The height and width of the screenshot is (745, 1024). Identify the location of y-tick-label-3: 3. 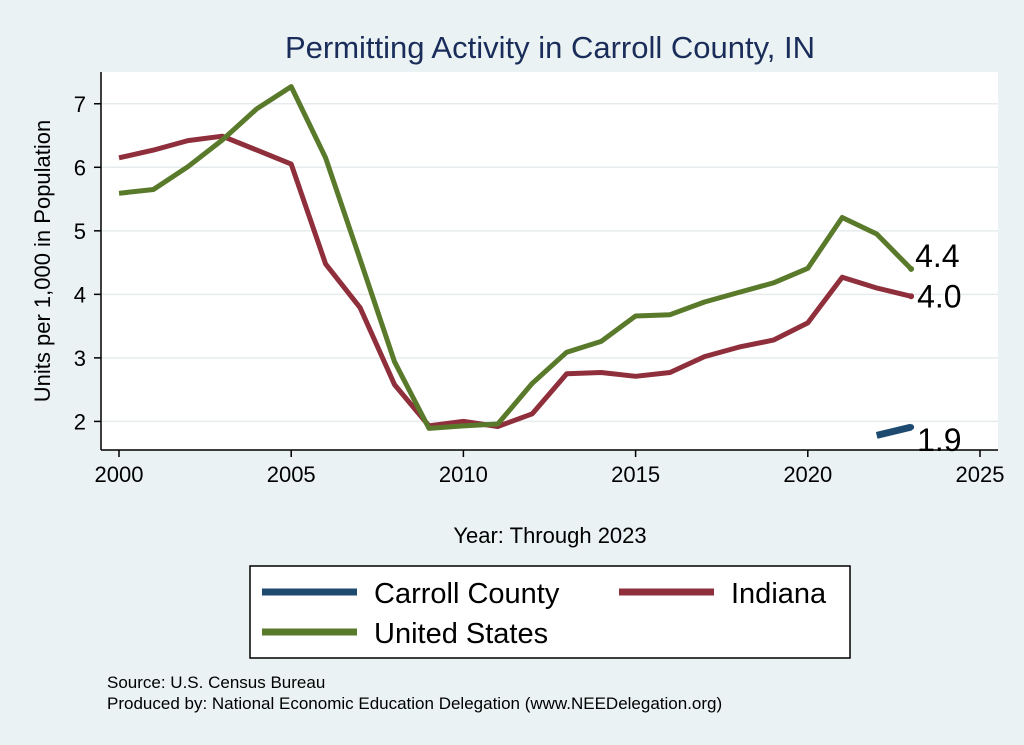
(80, 358).